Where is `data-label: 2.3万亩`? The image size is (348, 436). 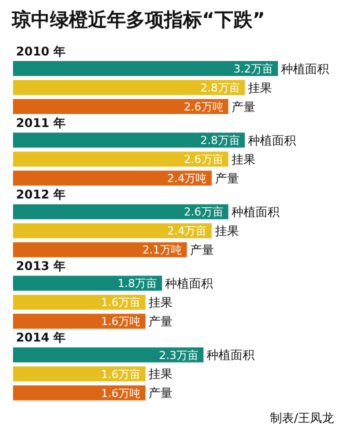
data-label: 2.3万亩 is located at coordinates (178, 355).